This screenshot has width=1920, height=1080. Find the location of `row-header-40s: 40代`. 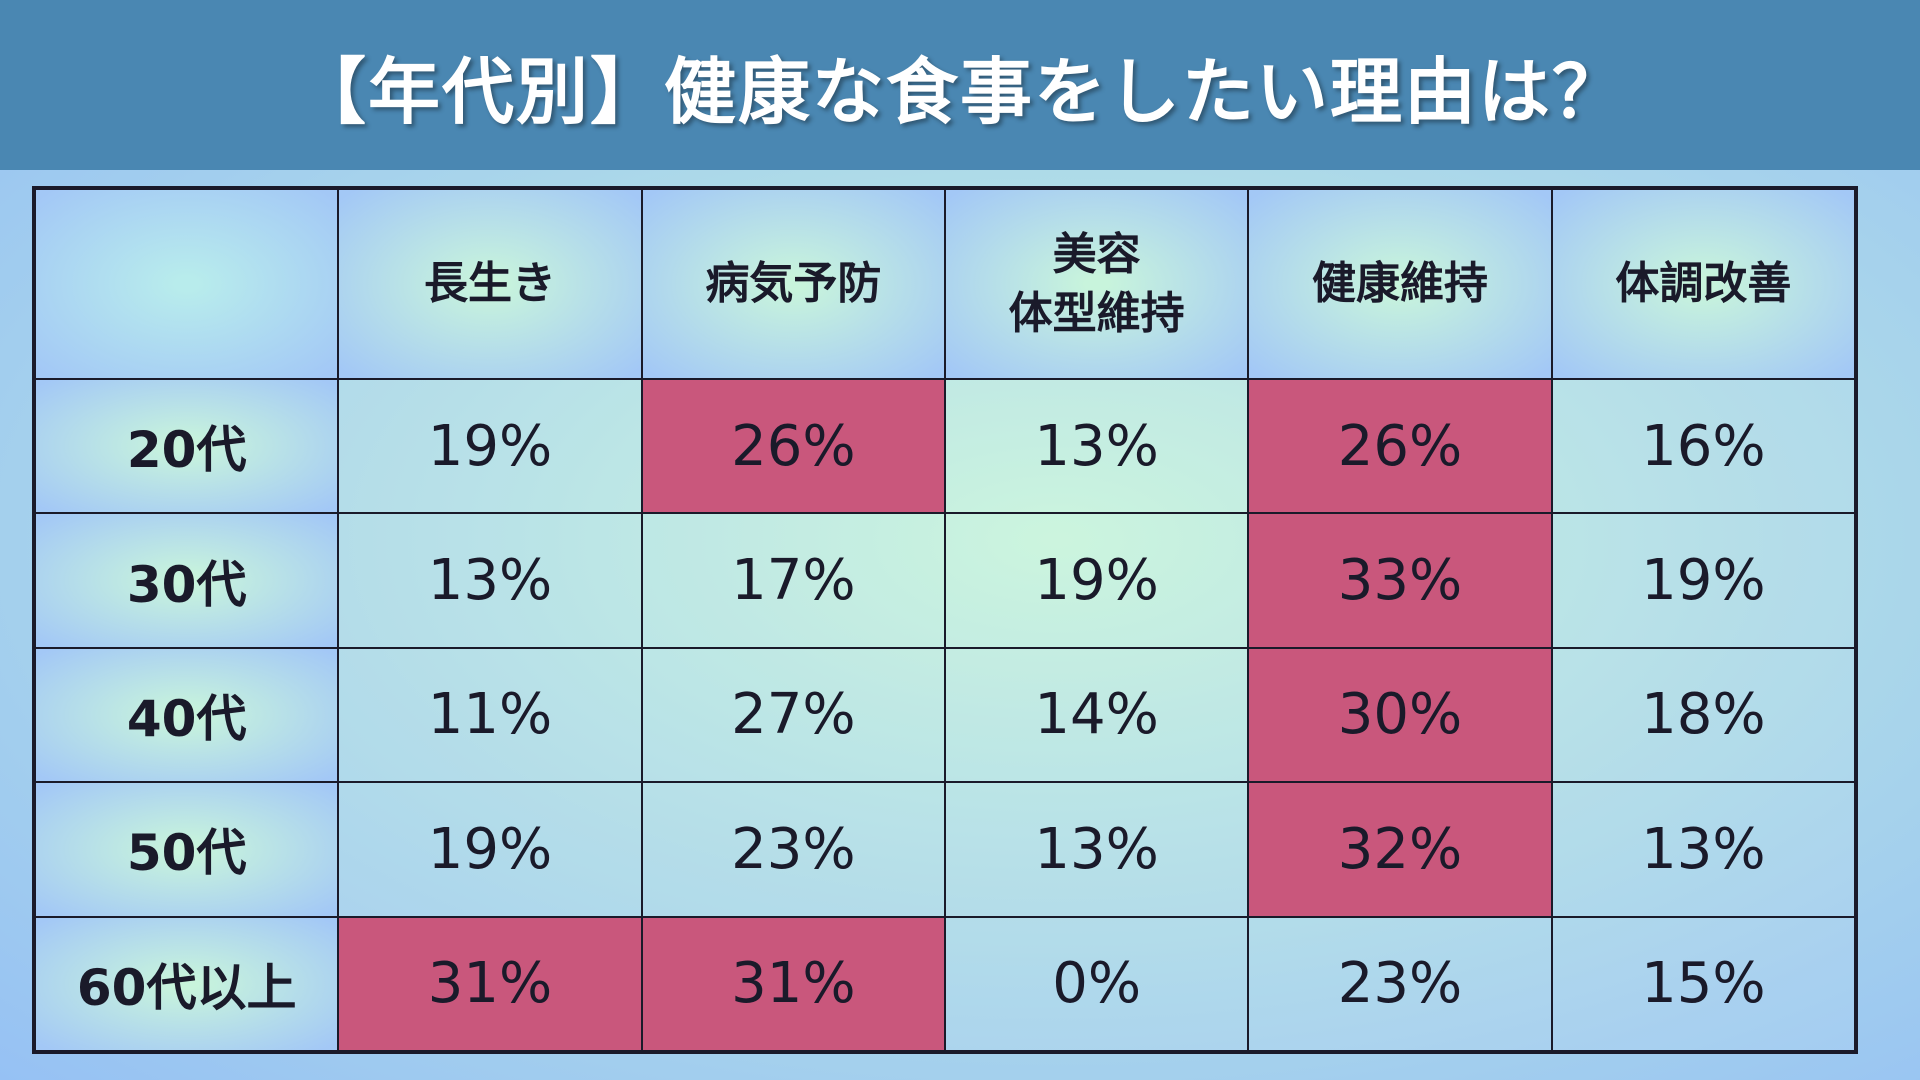

row-header-40s: 40代 is located at coordinates (187, 715).